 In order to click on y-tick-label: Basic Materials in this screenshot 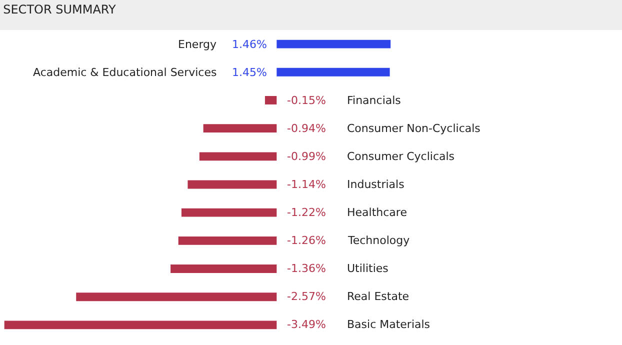, I will do `click(388, 324)`.